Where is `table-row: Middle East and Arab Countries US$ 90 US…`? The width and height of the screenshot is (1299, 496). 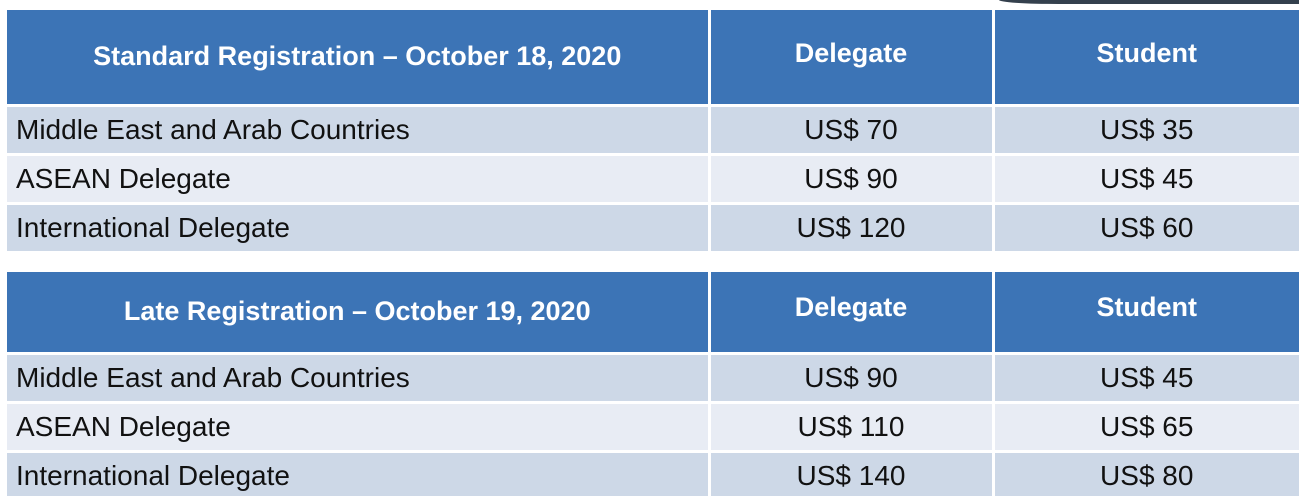 table-row: Middle East and Arab Countries US$ 90 US… is located at coordinates (653, 376).